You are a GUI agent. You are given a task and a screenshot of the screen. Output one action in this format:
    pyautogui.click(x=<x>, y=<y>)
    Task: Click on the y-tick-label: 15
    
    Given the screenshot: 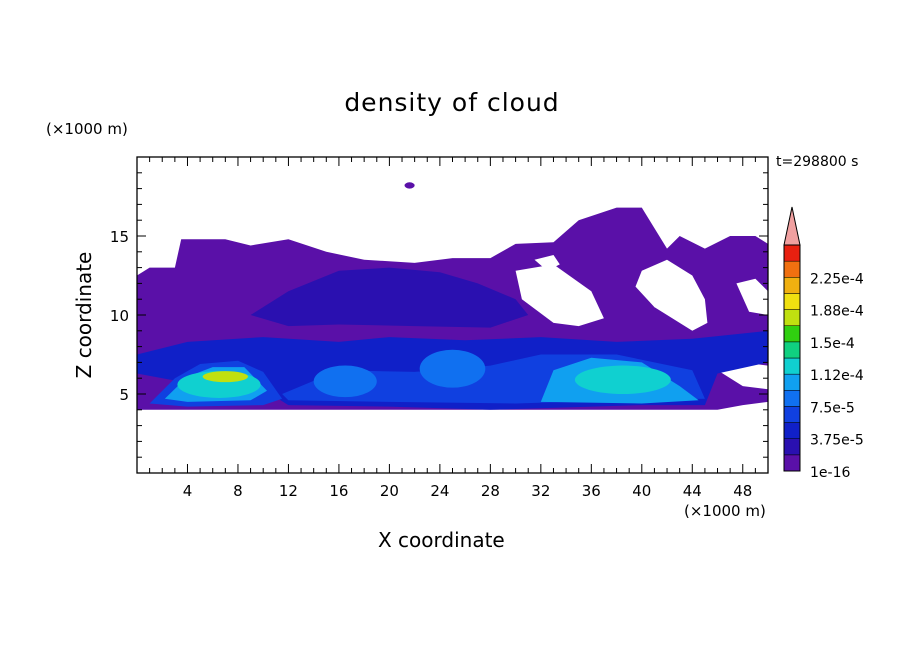 What is the action you would take?
    pyautogui.click(x=119, y=237)
    